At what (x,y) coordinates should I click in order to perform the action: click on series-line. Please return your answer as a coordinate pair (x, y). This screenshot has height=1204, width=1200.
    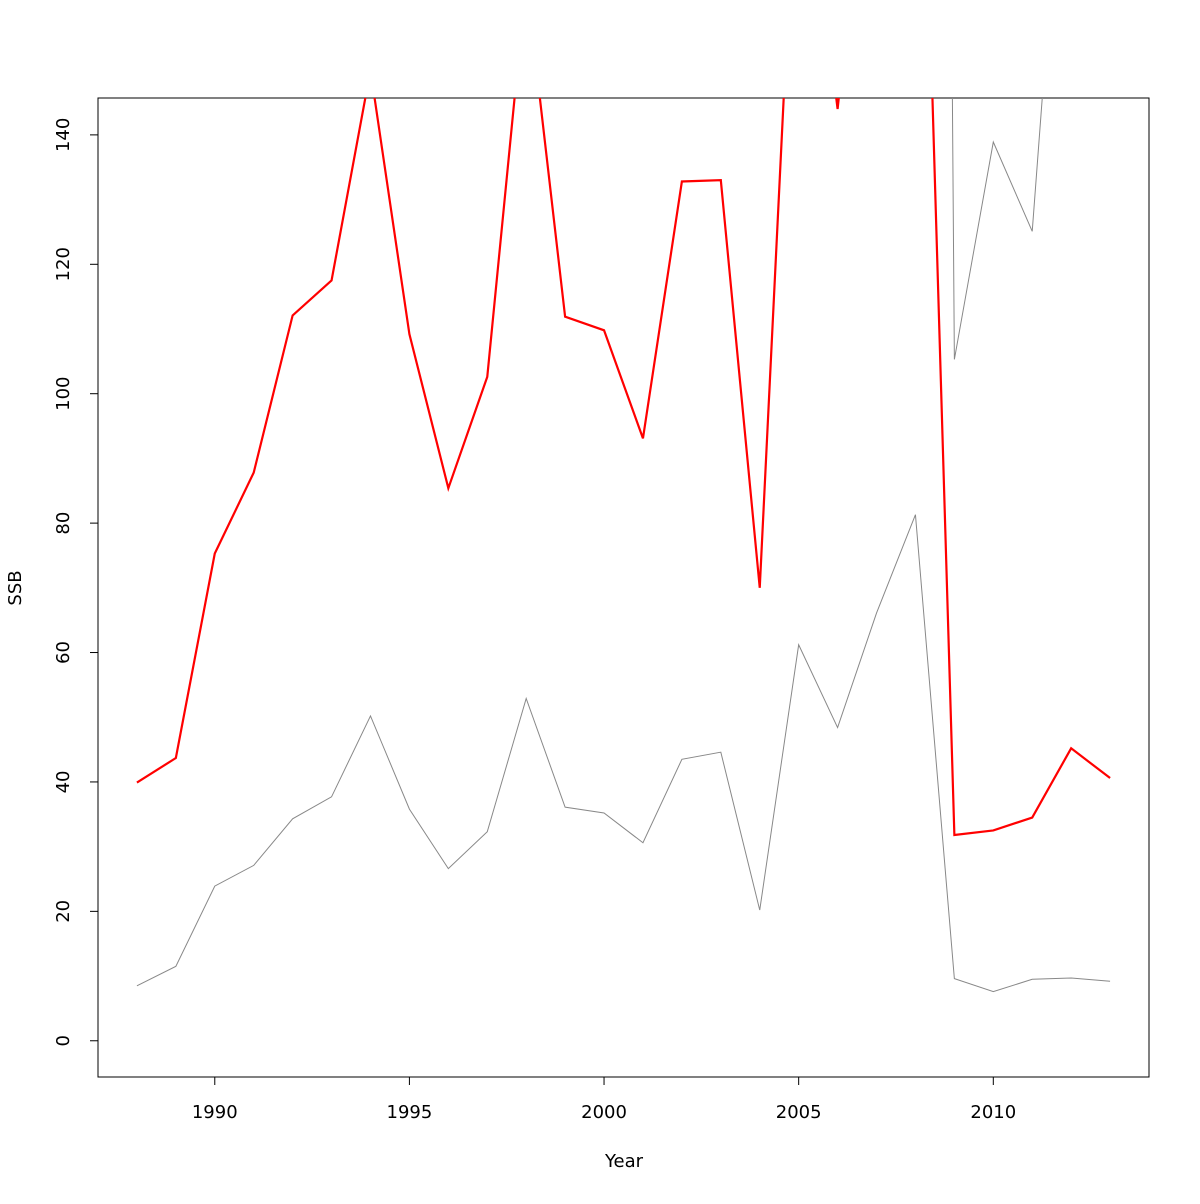
    Looking at the image, I should click on (997, 229).